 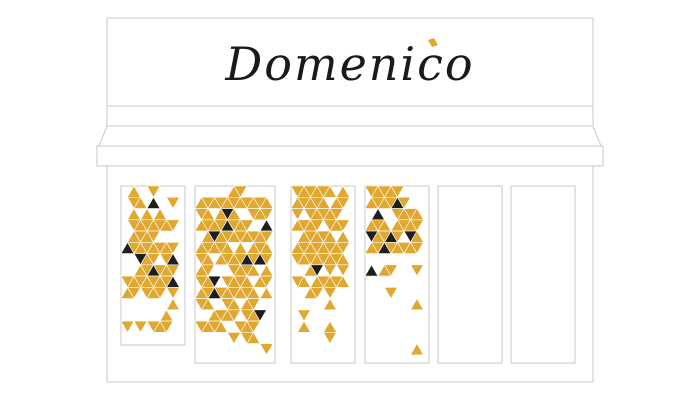 What do you see at coordinates (350, 156) in the screenshot?
I see `awning-base` at bounding box center [350, 156].